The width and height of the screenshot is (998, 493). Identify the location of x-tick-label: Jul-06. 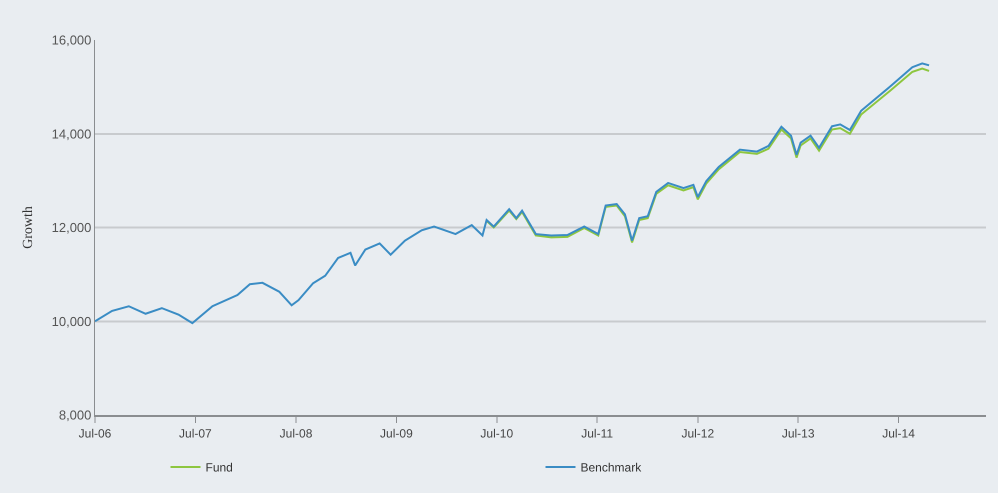
(95, 433).